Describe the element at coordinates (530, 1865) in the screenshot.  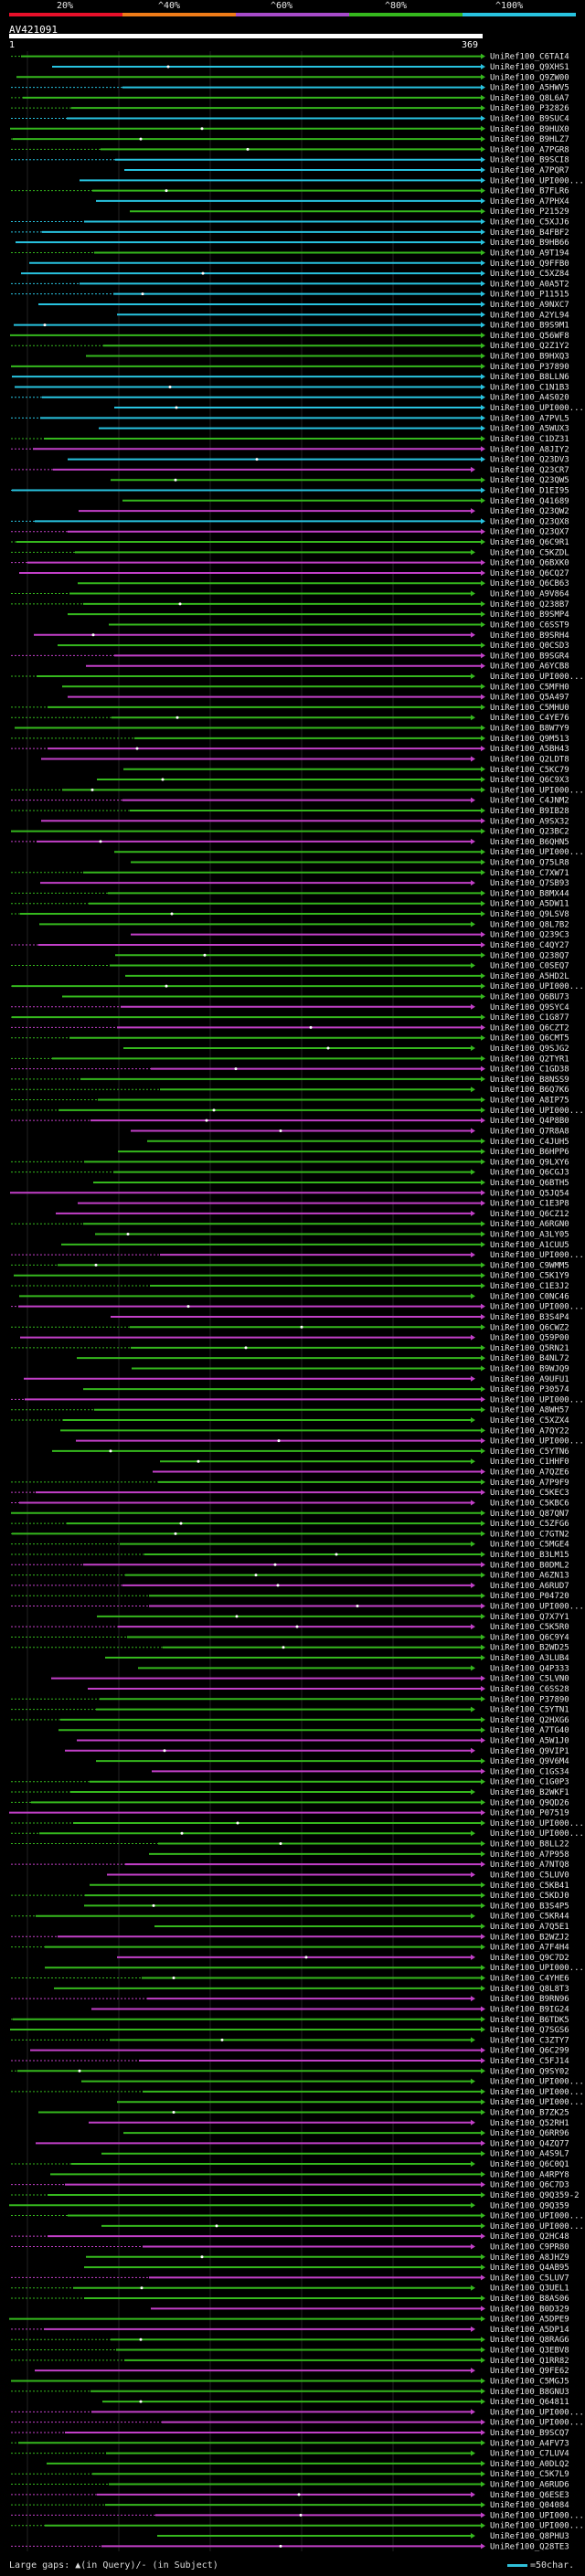
I see `hit-label: UniRef100_A7NTQ8` at that location.